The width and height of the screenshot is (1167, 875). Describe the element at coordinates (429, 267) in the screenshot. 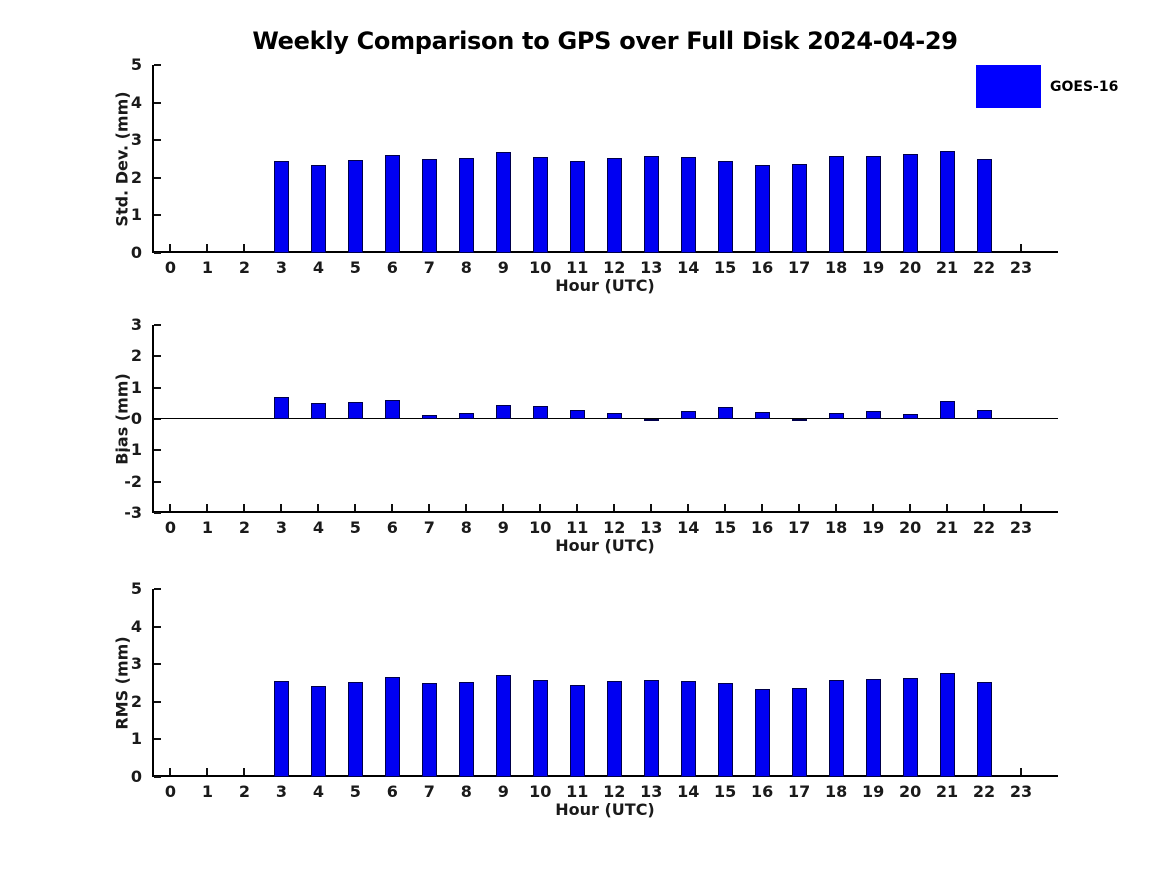

I see `x-tick-label: 7` at that location.